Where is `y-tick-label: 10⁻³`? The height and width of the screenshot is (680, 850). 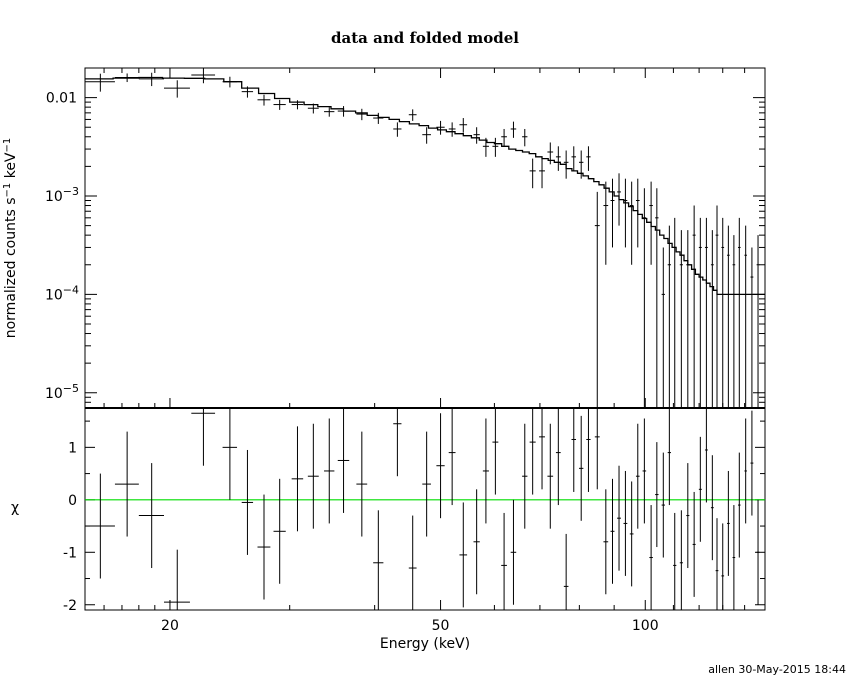 y-tick-label: 10⁻³ is located at coordinates (62, 195).